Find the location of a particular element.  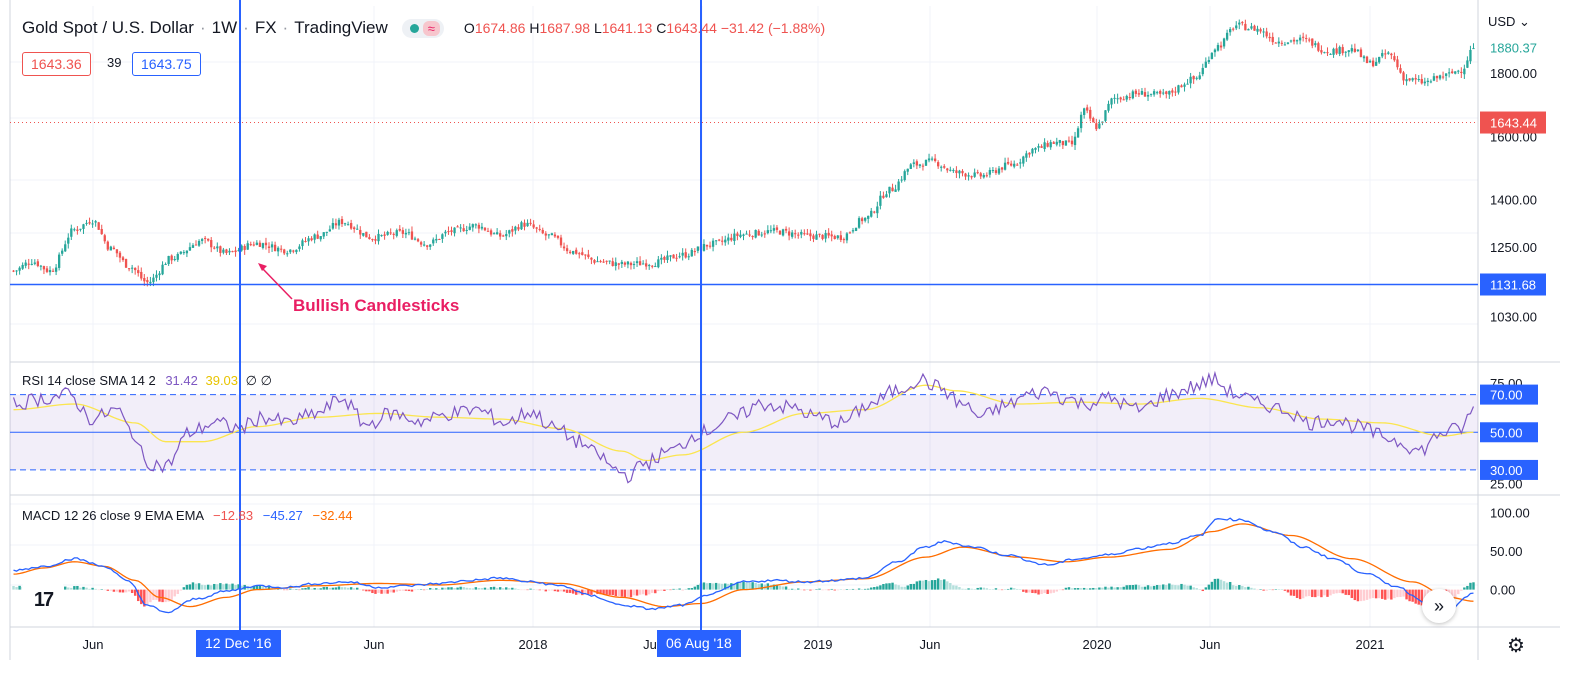

symbol-name: Gold Spot / U.S. Dollar is located at coordinates (108, 27).